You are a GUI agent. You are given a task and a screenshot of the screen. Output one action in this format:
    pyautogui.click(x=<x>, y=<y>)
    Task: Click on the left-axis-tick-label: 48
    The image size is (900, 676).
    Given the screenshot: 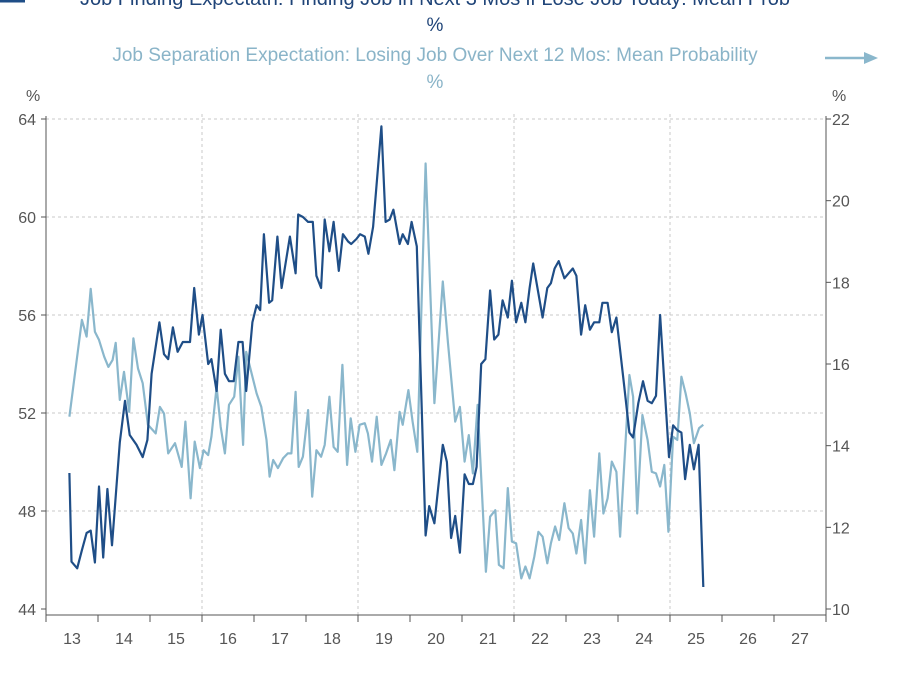 What is the action you would take?
    pyautogui.click(x=27, y=512)
    